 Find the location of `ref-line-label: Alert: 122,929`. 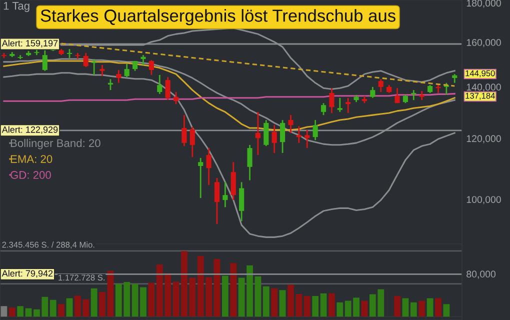

ref-line-label: Alert: 122,929 is located at coordinates (30, 130).